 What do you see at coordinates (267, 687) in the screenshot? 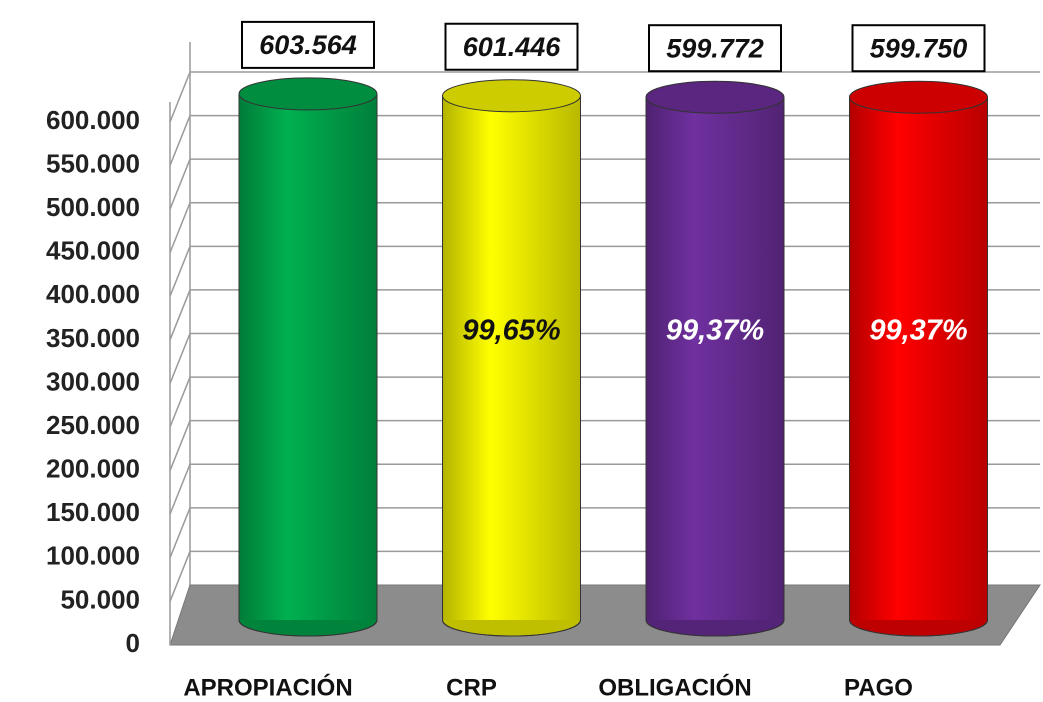
I see `x-tick-label: APROPIACIÓN` at bounding box center [267, 687].